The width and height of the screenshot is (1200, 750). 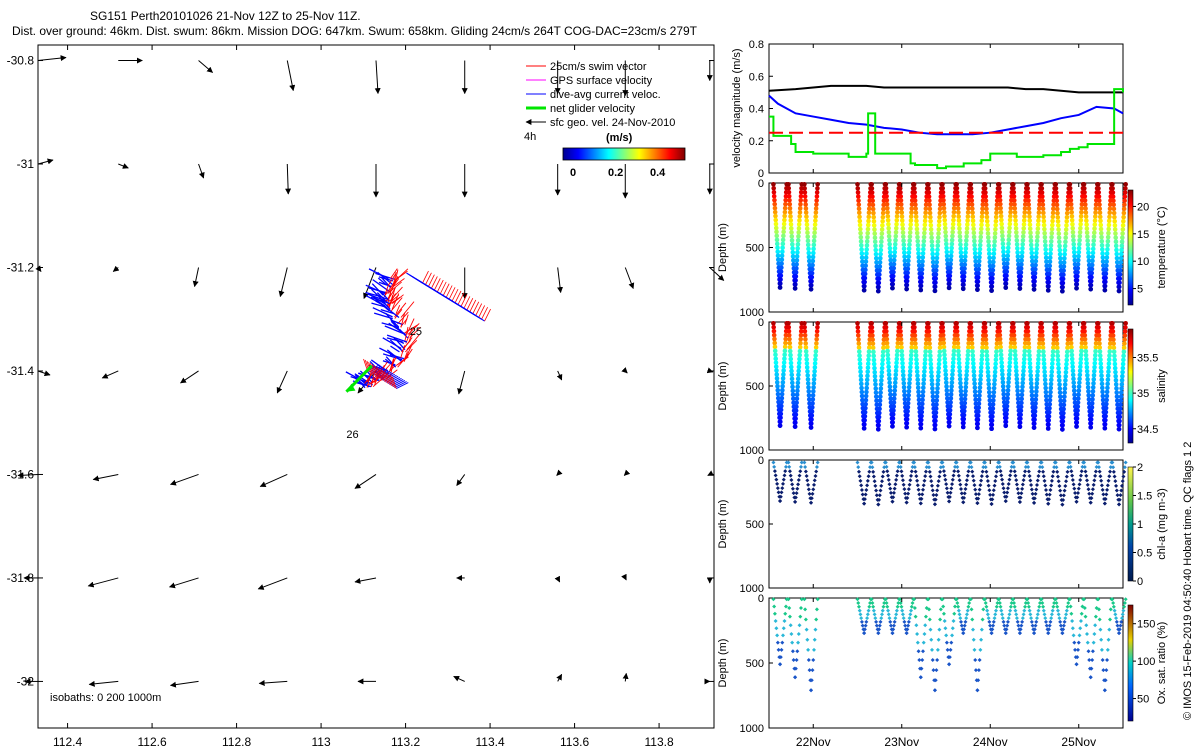 I want to click on map-xtick-label: 113, so click(x=321, y=742).